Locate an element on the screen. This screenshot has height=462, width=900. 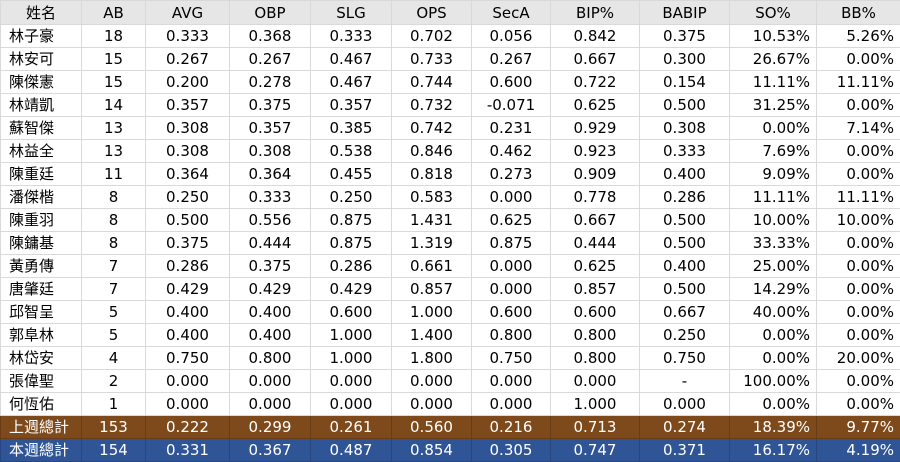
stat-cell: 0.733 is located at coordinates (431, 59).